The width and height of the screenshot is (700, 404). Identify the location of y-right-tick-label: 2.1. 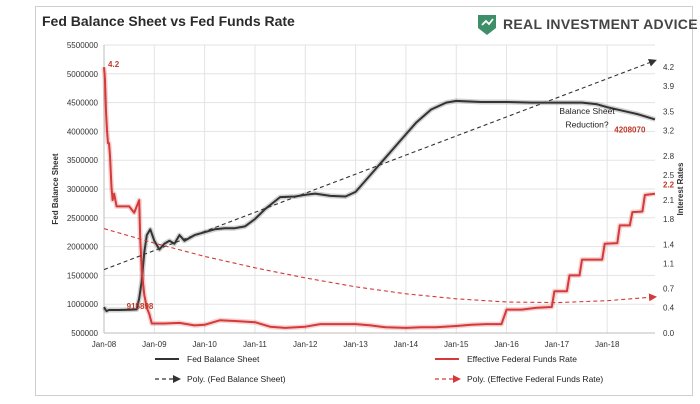
(669, 200).